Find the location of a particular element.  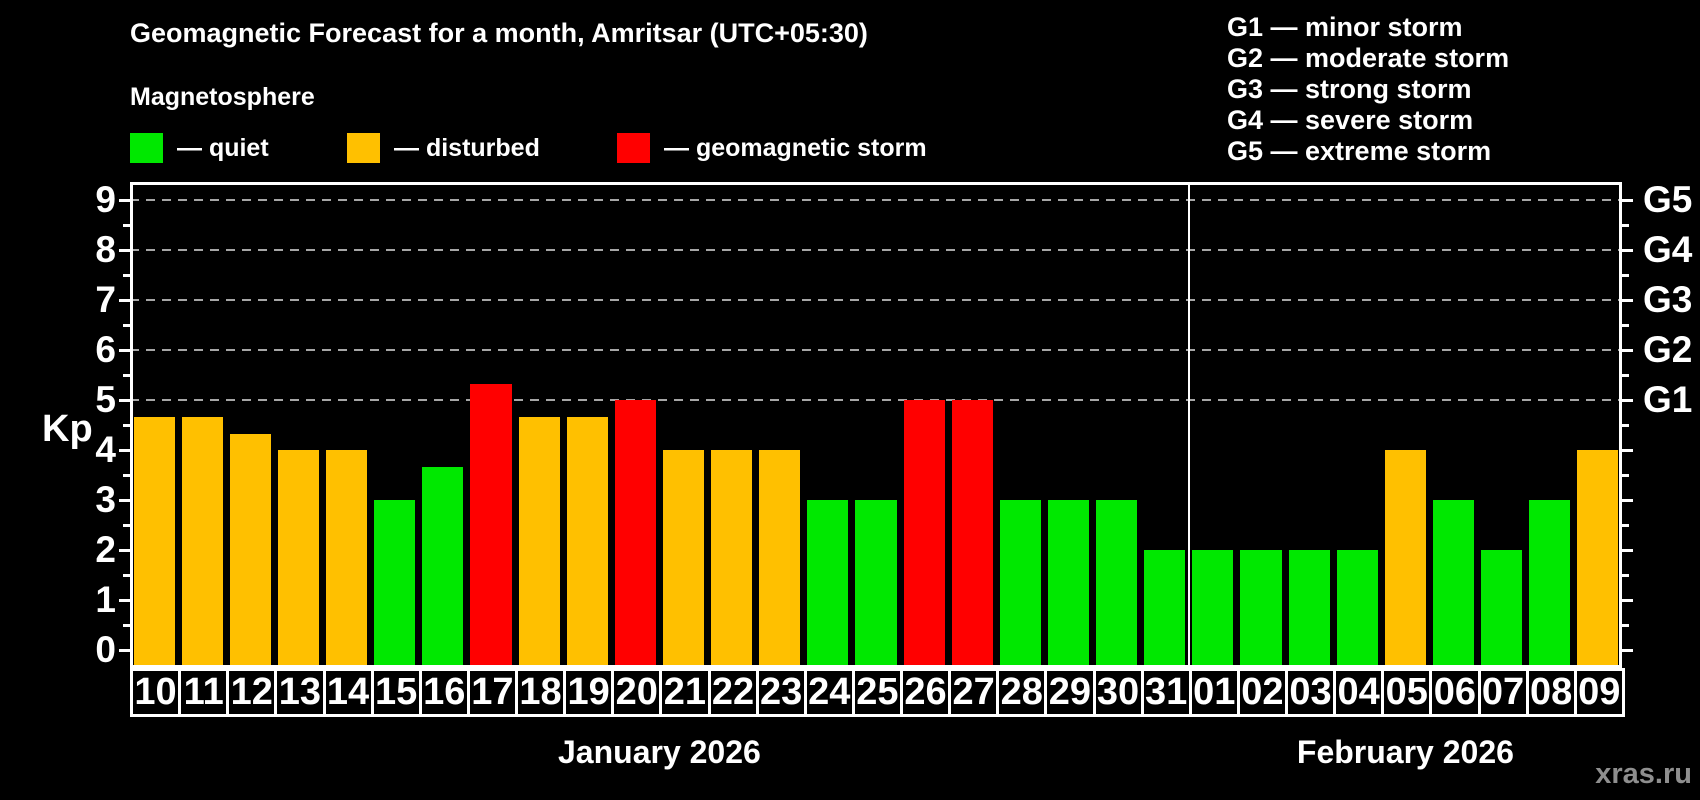

day-label-cell-11: 11 is located at coordinates (204, 692).